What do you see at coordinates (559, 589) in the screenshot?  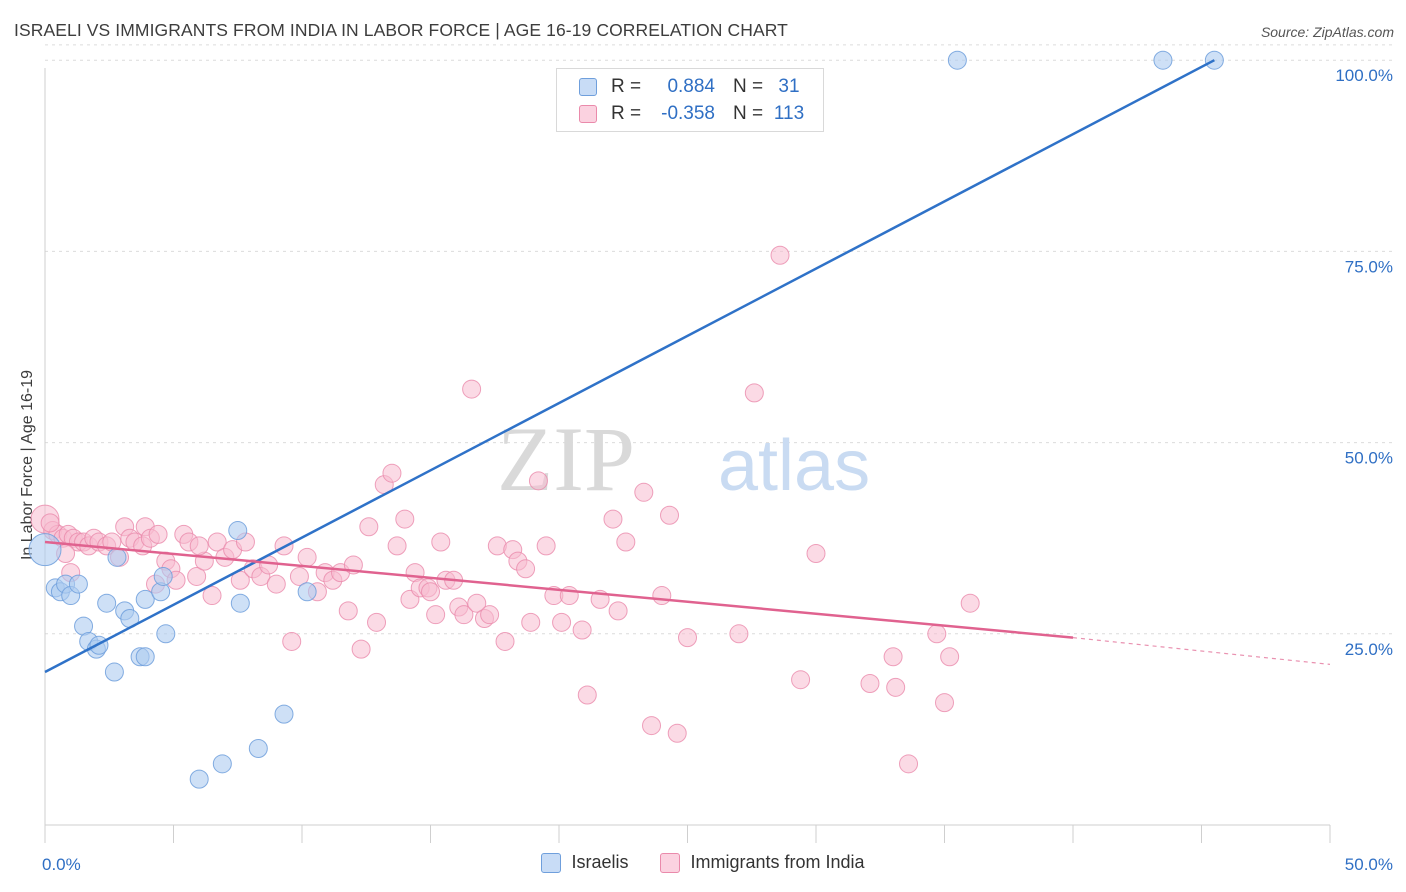 I see `india-trend-line` at bounding box center [559, 589].